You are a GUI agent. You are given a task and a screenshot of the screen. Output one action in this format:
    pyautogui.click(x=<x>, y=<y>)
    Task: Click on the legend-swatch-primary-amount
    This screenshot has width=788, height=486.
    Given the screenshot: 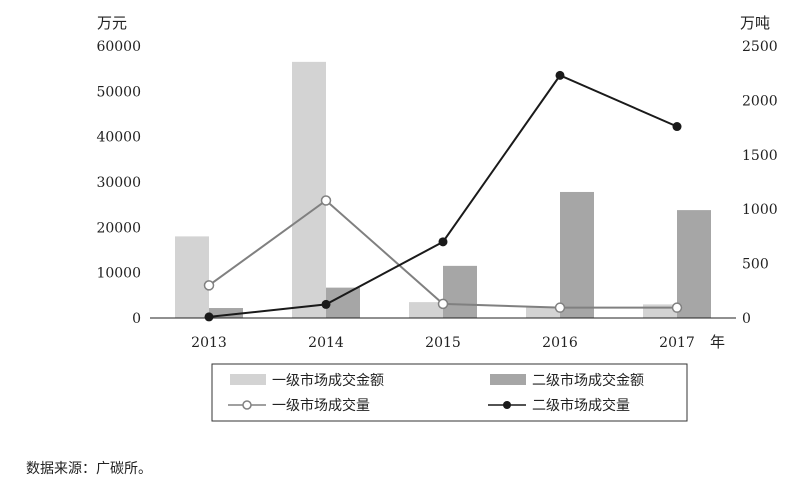 What is the action you would take?
    pyautogui.click(x=248, y=379)
    